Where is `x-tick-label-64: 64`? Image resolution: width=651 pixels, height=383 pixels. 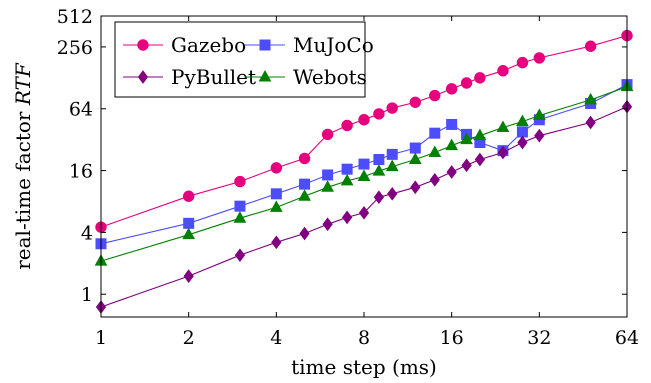 x-tick-label-64: 64 is located at coordinates (627, 338).